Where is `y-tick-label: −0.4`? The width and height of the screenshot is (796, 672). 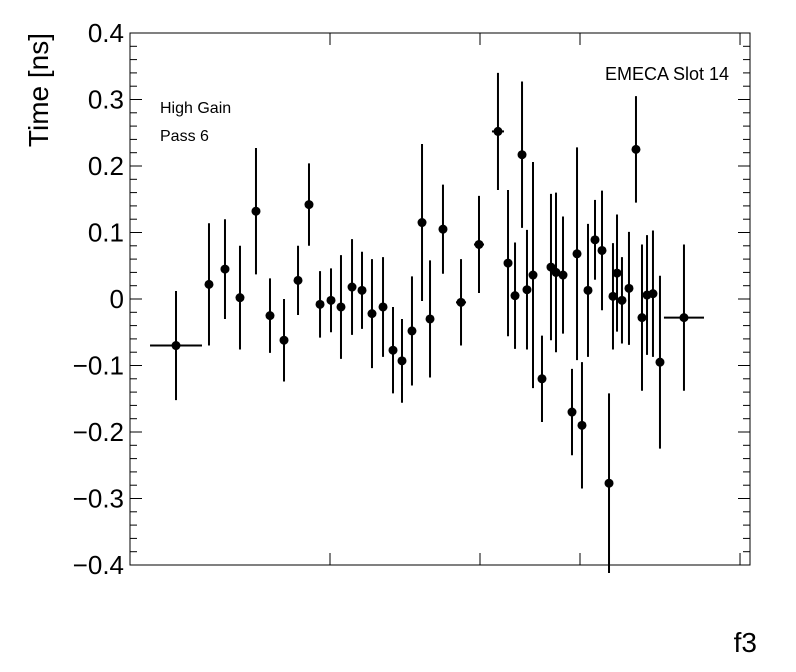 y-tick-label: −0.4 is located at coordinates (98, 565).